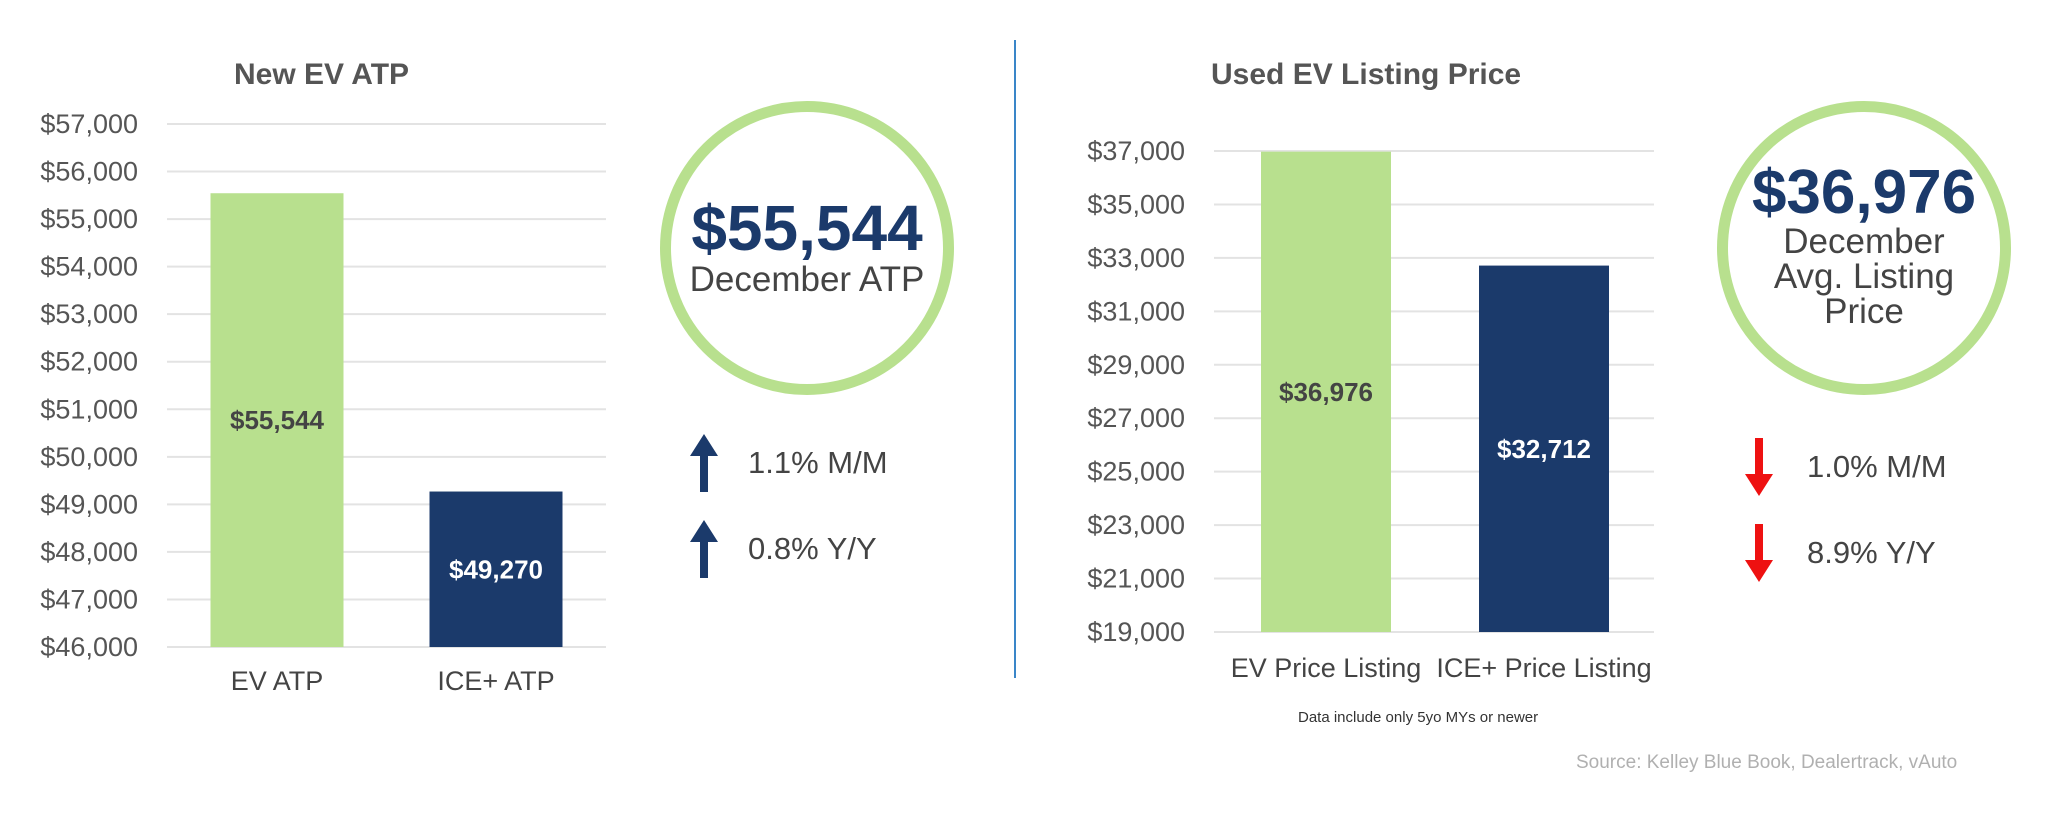  I want to click on used-ev-stat-yy: 8.9% Y/Y, so click(1838, 553).